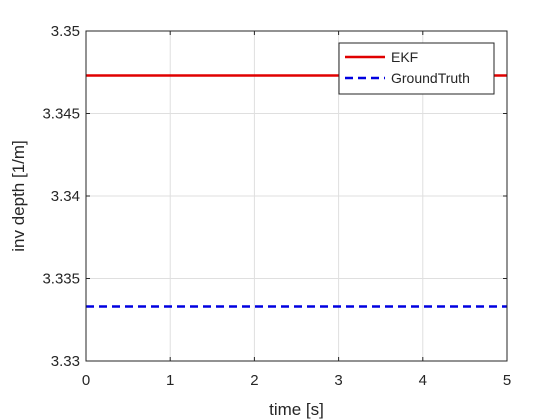 Image resolution: width=560 pixels, height=420 pixels. I want to click on legend-box, so click(416, 68).